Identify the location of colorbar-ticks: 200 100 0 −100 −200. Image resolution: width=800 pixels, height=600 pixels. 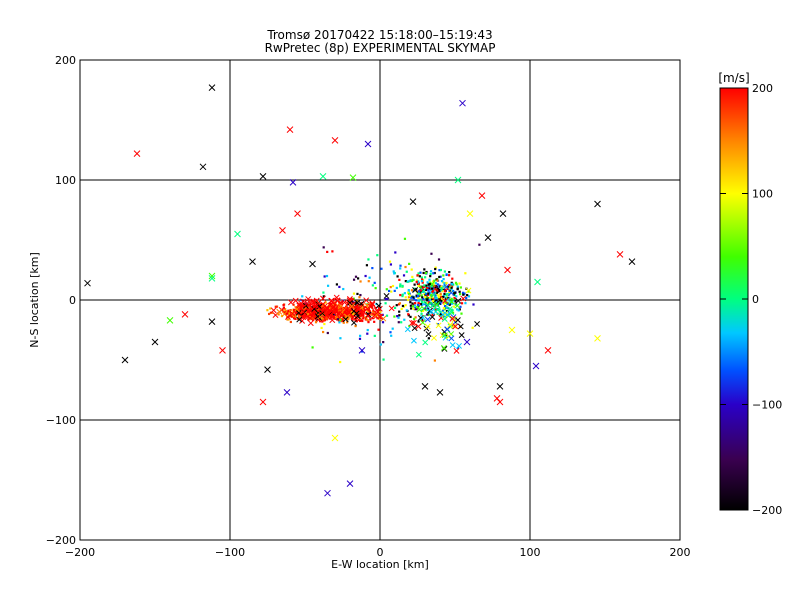
(751, 299).